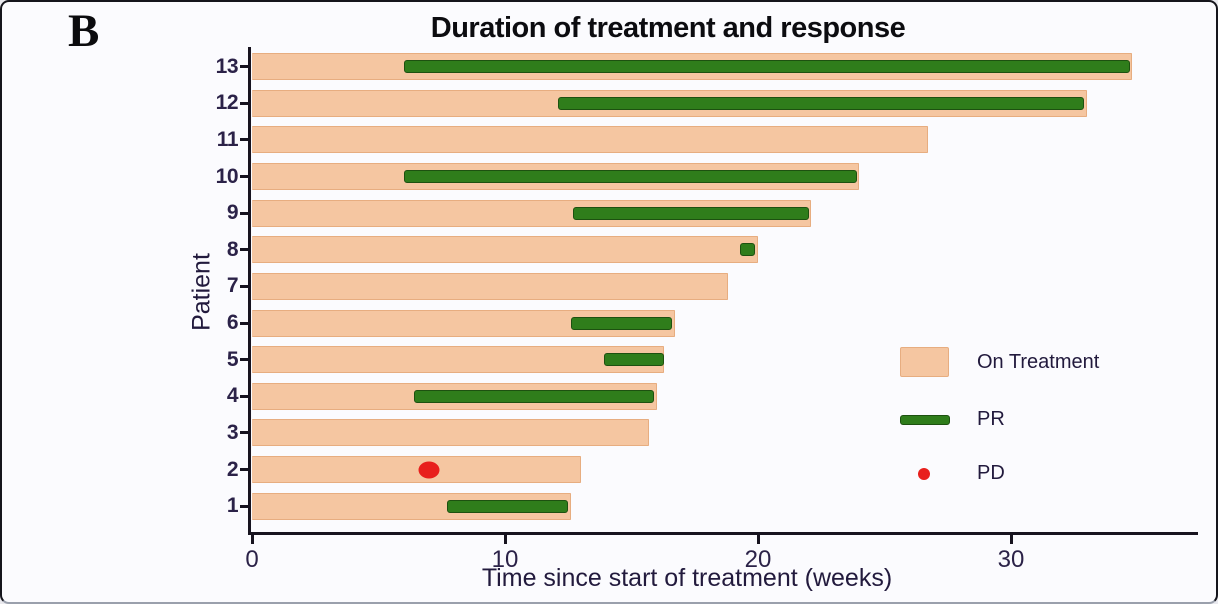 The image size is (1218, 604). What do you see at coordinates (232, 432) in the screenshot?
I see `y-tick-label-patient-3: 3` at bounding box center [232, 432].